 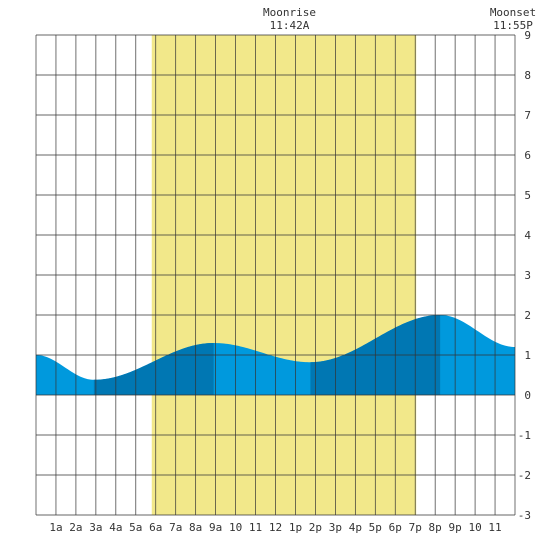 I want to click on x-tick-label-5p: 5p, so click(x=375, y=527).